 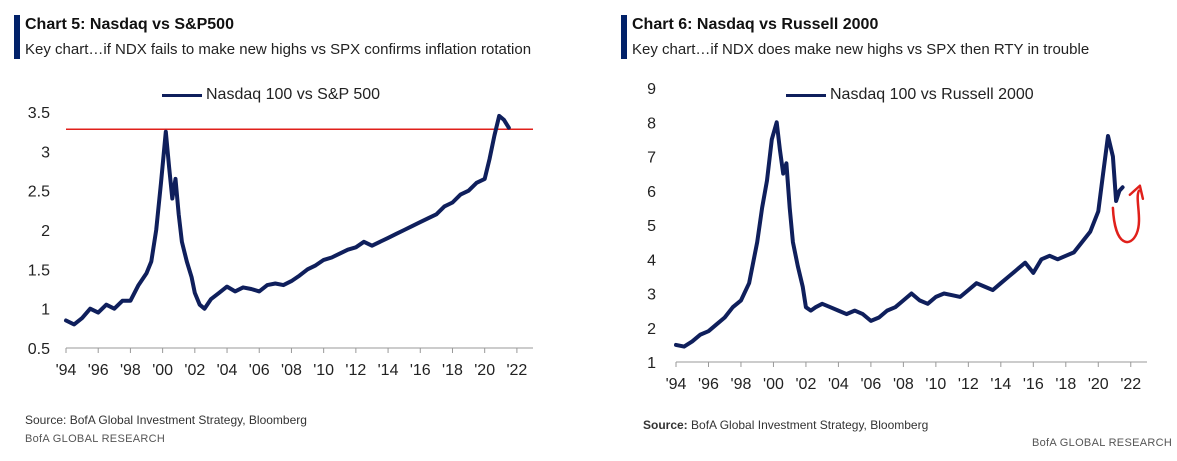 What do you see at coordinates (39, 113) in the screenshot?
I see `y-tick-label: 3.5` at bounding box center [39, 113].